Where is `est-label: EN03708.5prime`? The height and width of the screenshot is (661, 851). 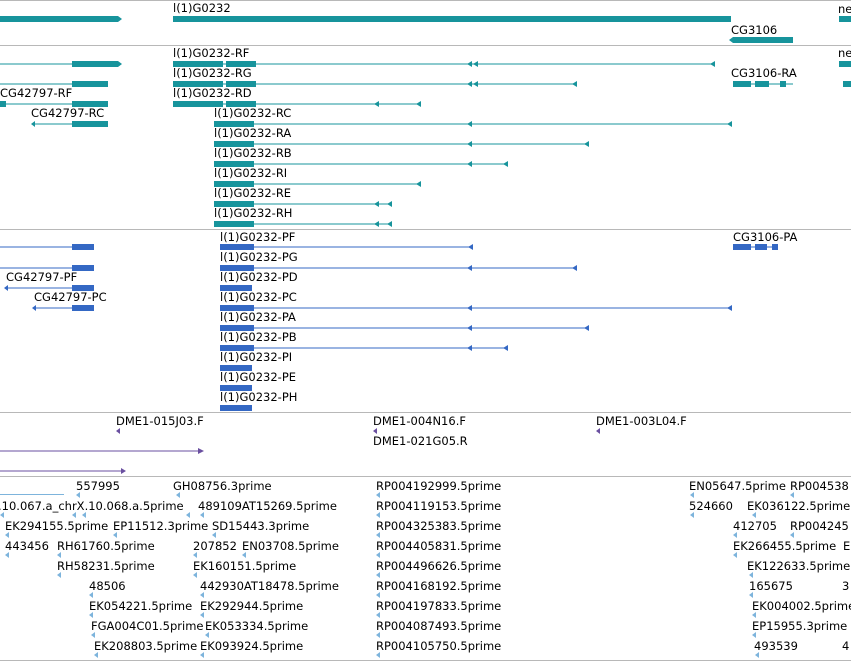 est-label: EN03708.5prime is located at coordinates (290, 546).